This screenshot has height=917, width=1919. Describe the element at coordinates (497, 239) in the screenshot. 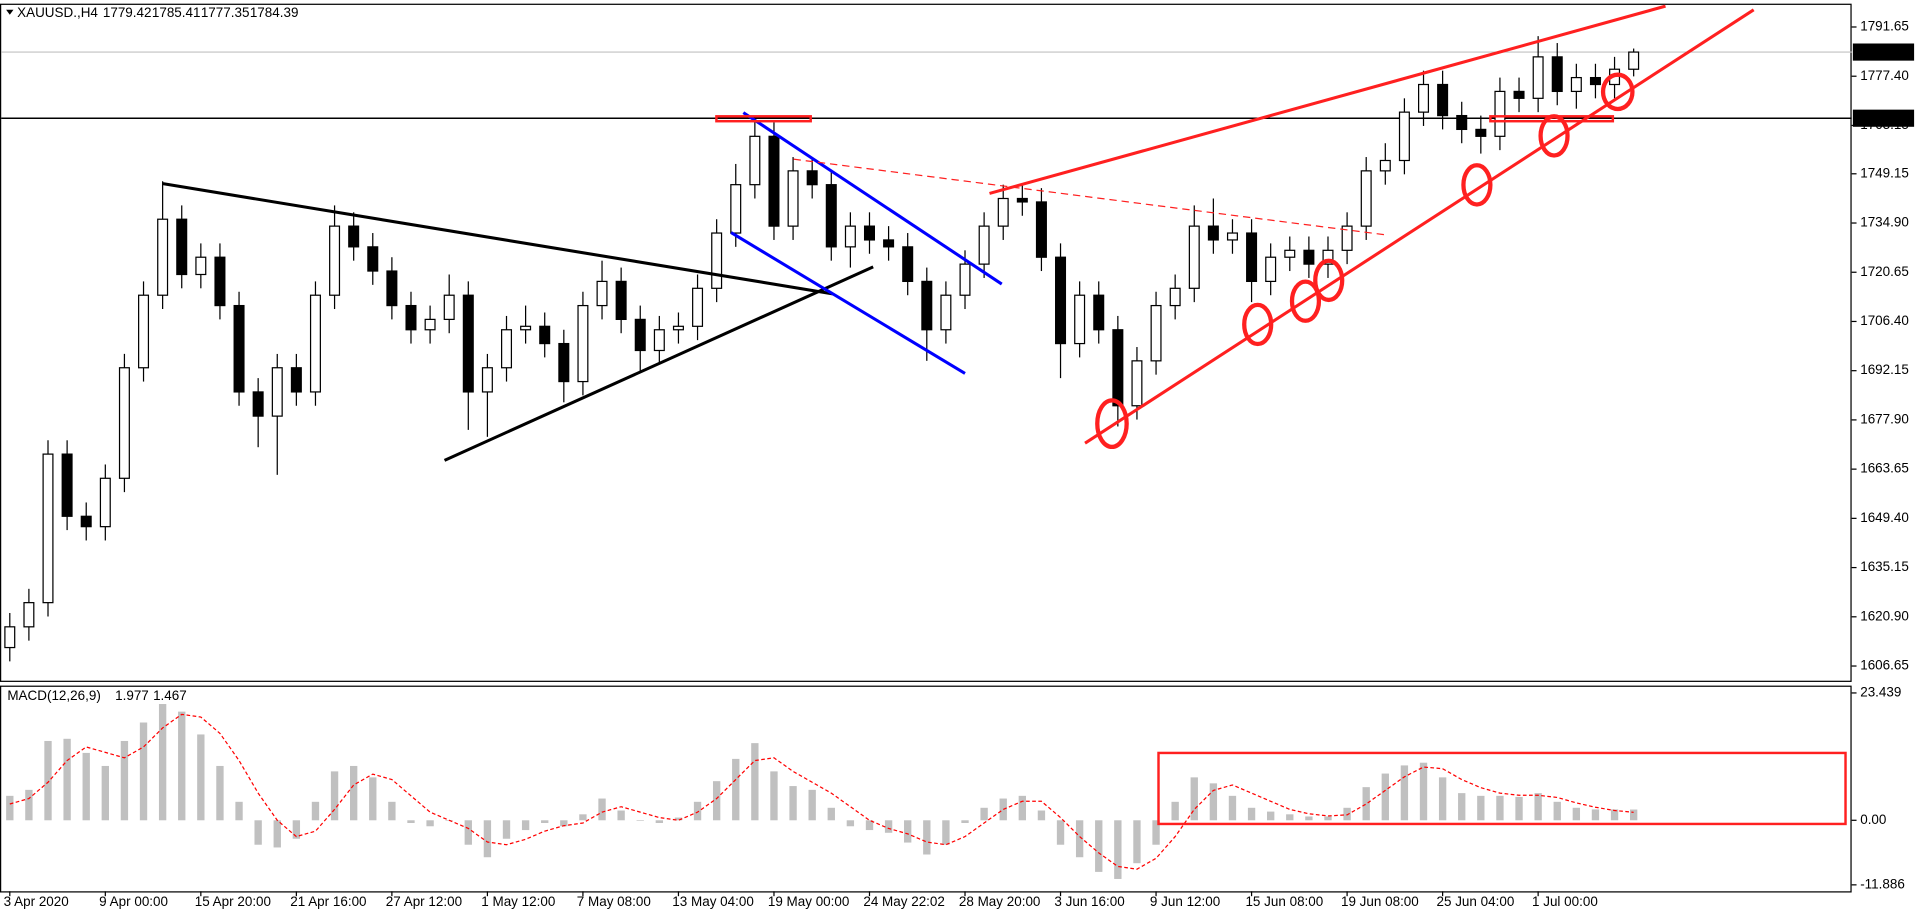

I see `trend-line` at that location.